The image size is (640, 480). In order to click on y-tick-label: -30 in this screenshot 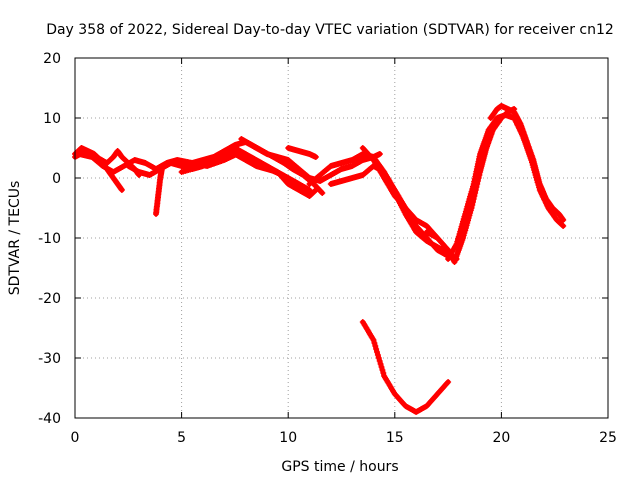, I will do `click(49, 359)`.